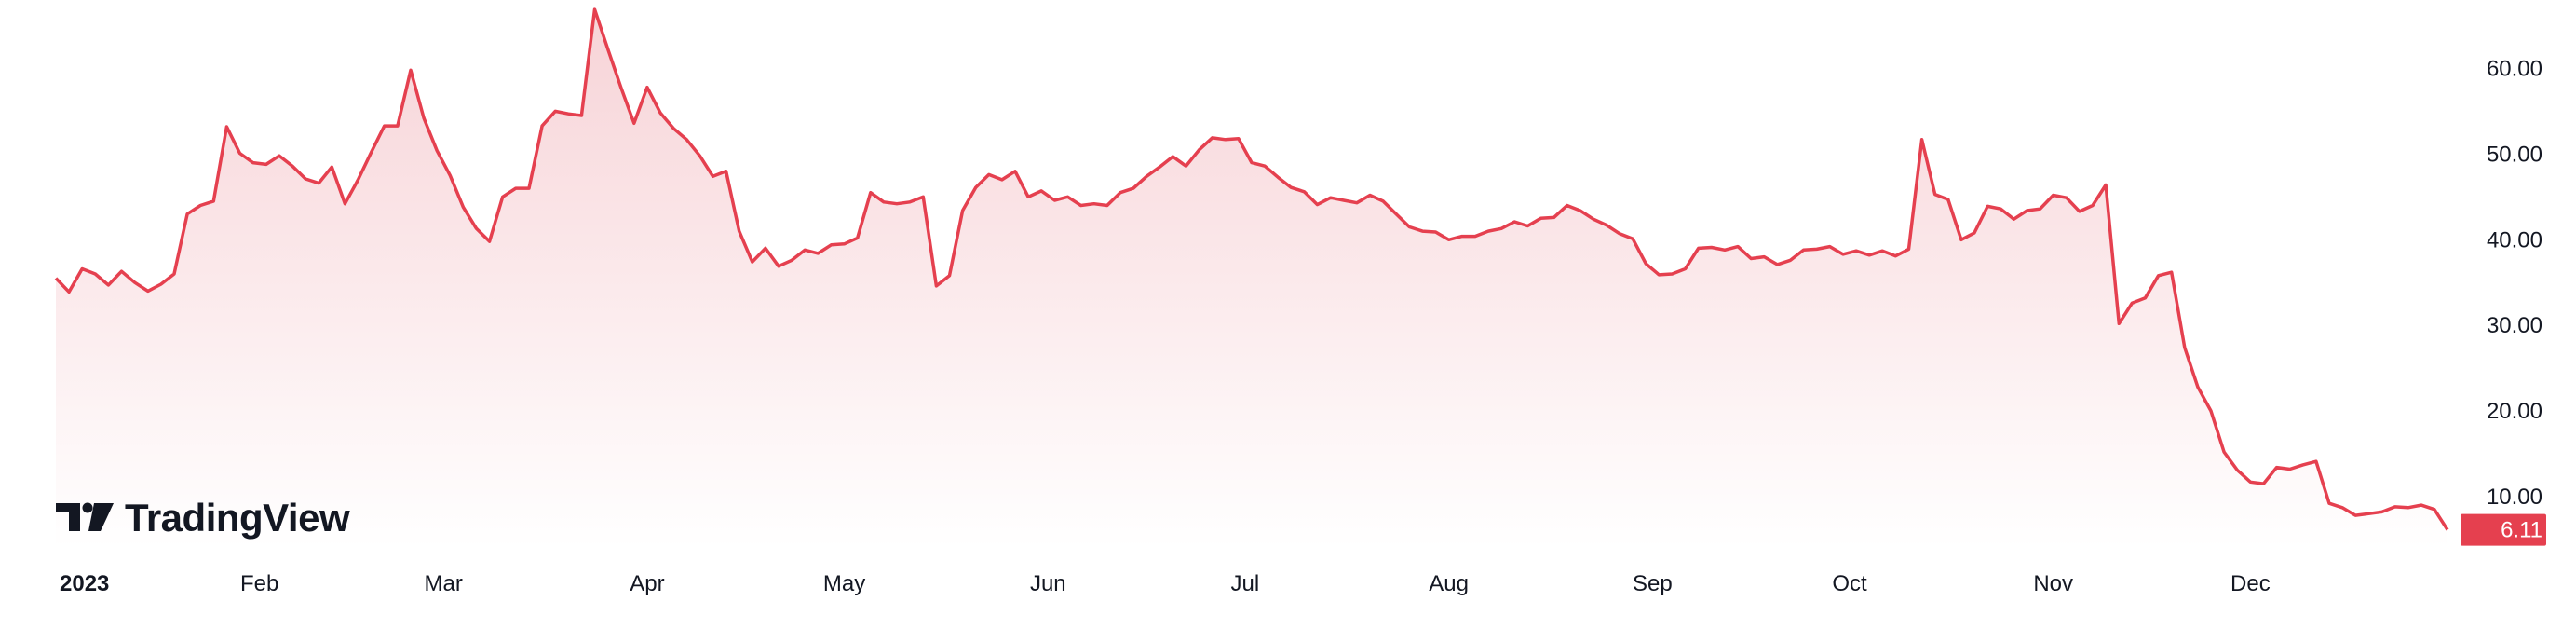  I want to click on y-axis: 10.00 20.00 30.00 40.00 50.00 60.00, so click(2514, 283).